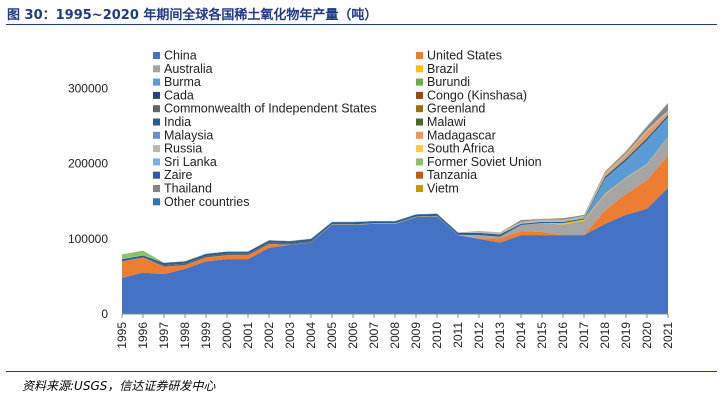  Describe the element at coordinates (104, 314) in the screenshot. I see `y-tick-label: 0` at that location.